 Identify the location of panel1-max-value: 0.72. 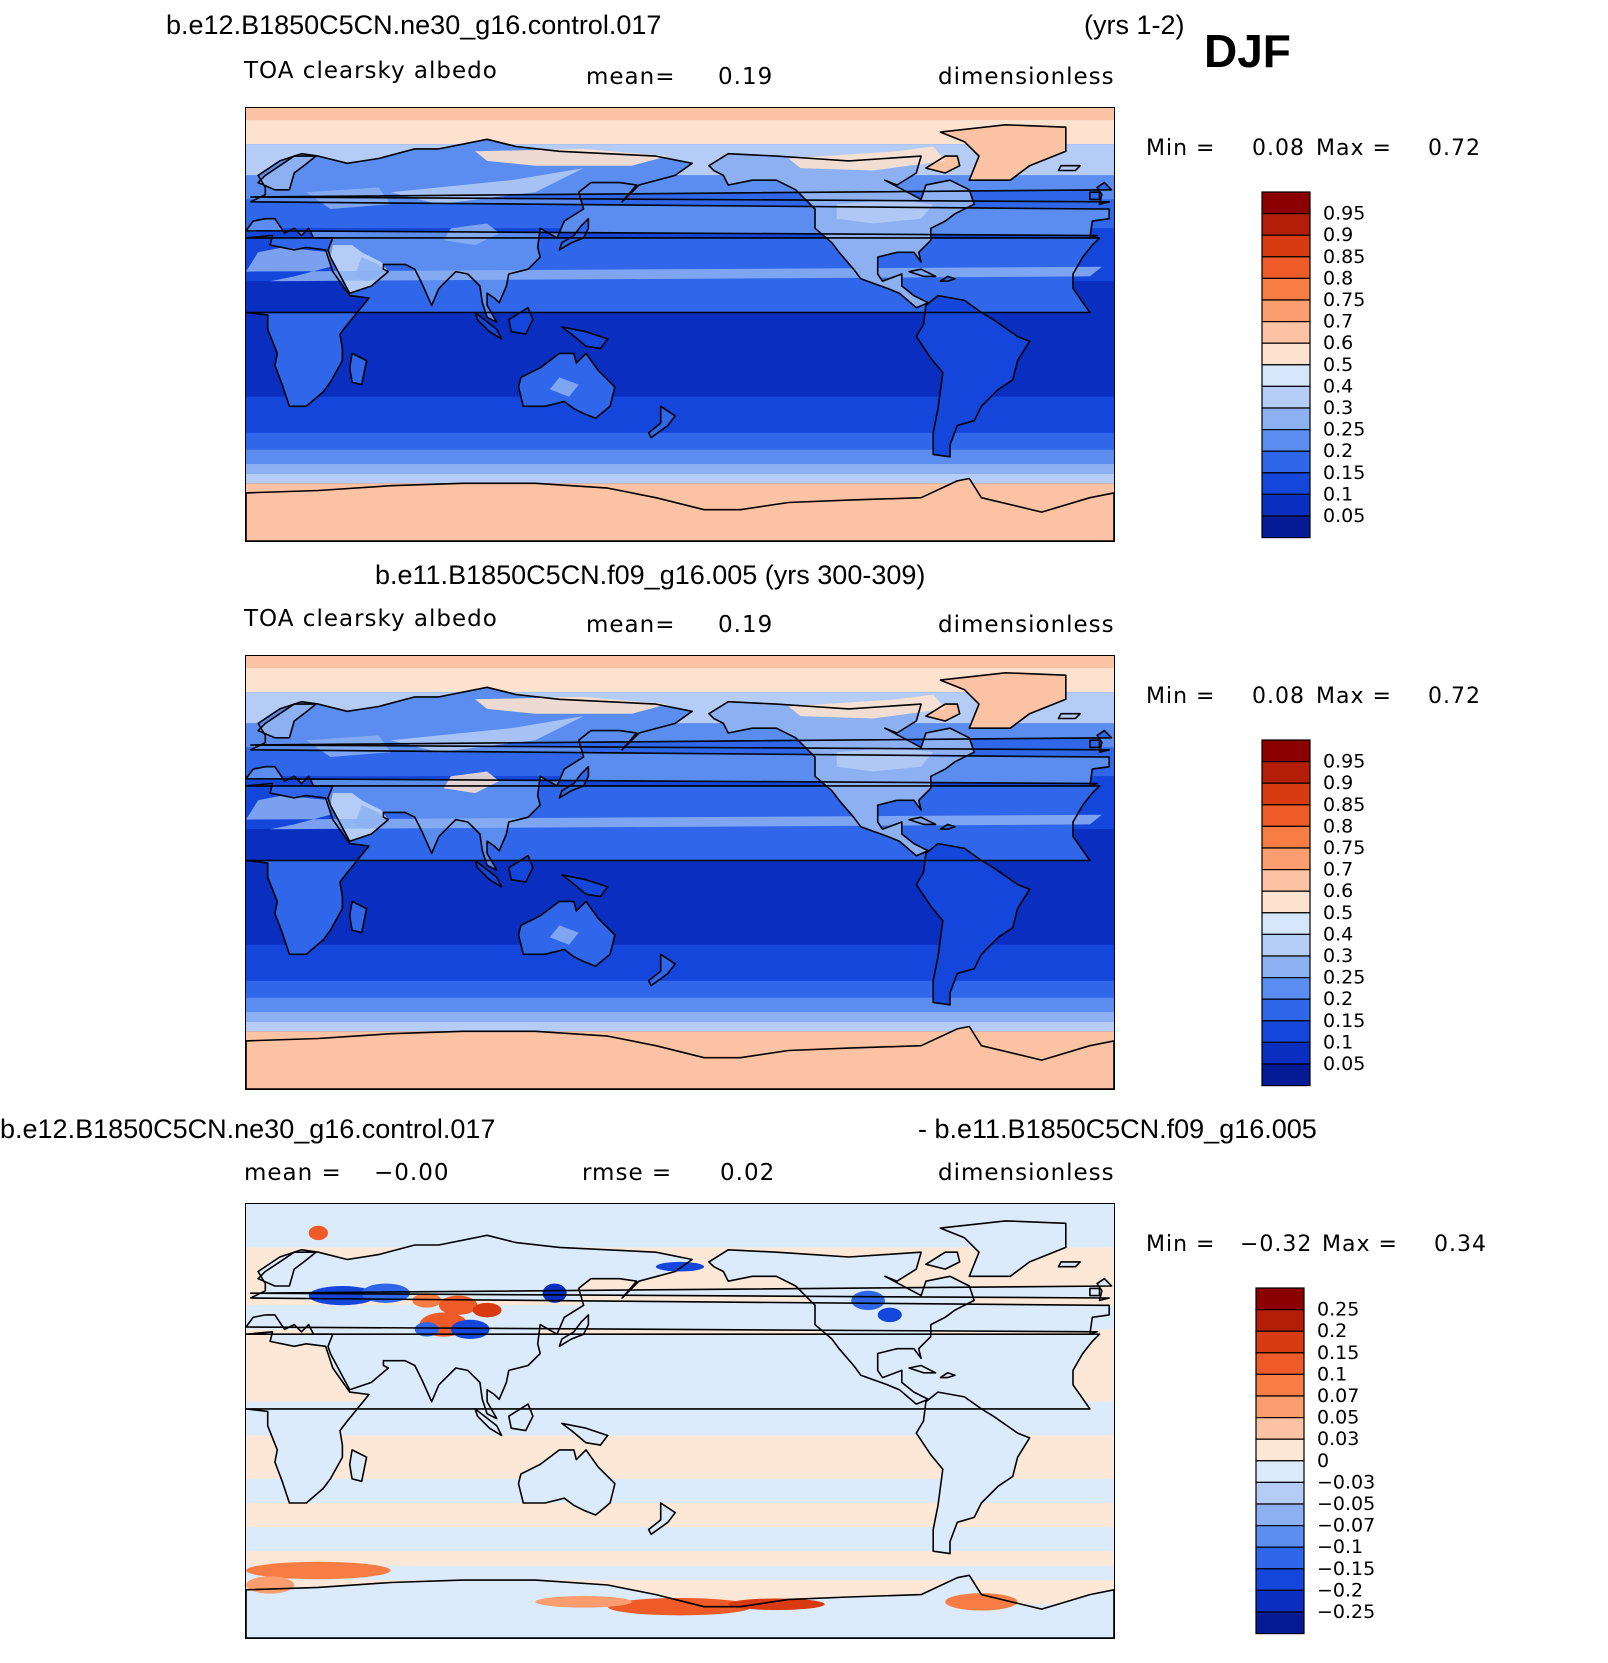
(1454, 148).